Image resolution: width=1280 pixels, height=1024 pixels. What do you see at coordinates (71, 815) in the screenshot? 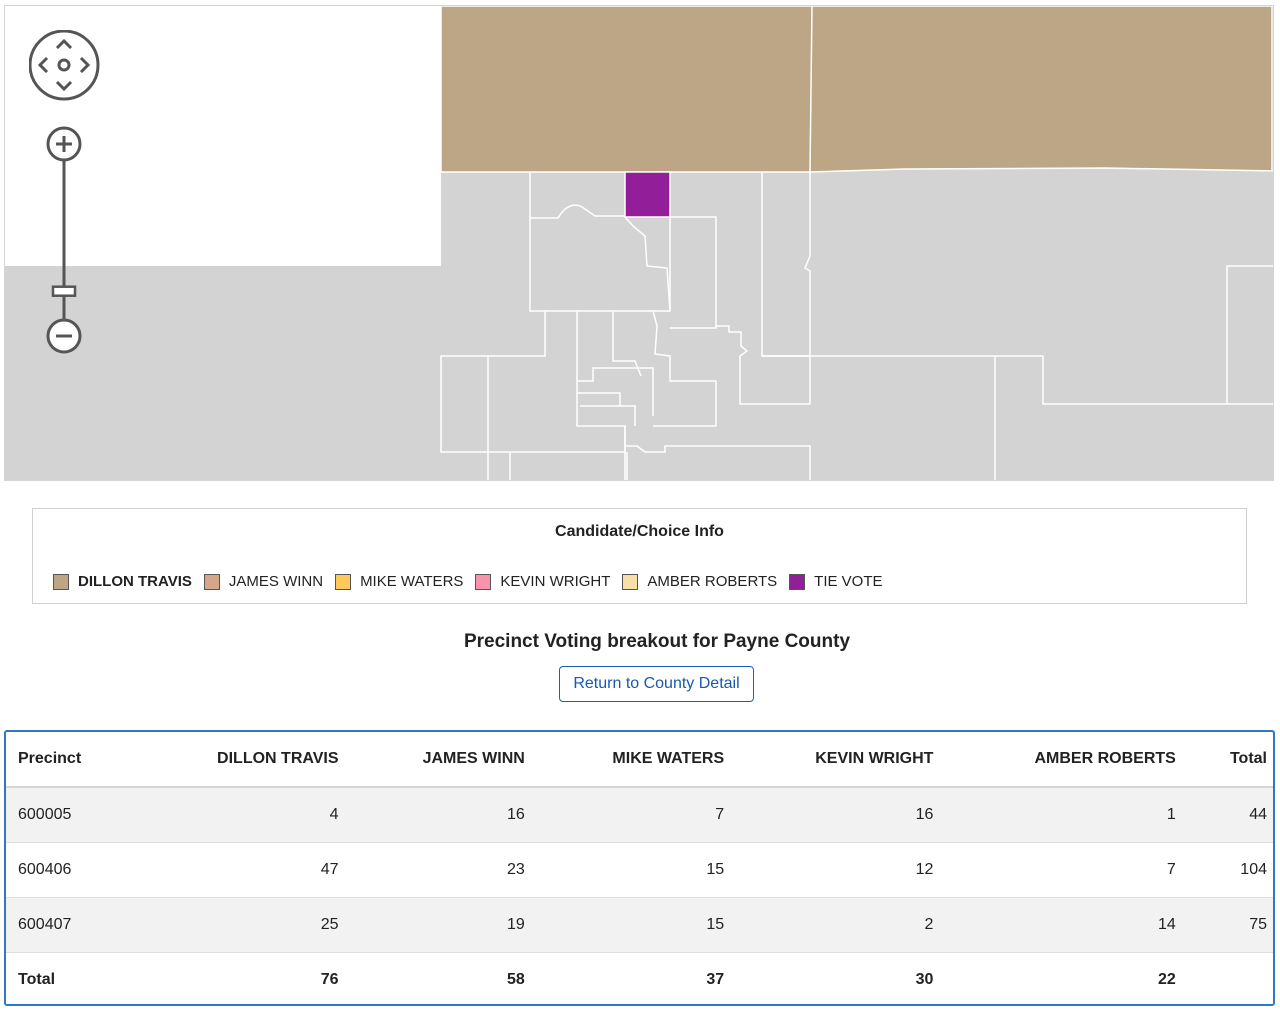
I see `precinct-cell: 600005` at bounding box center [71, 815].